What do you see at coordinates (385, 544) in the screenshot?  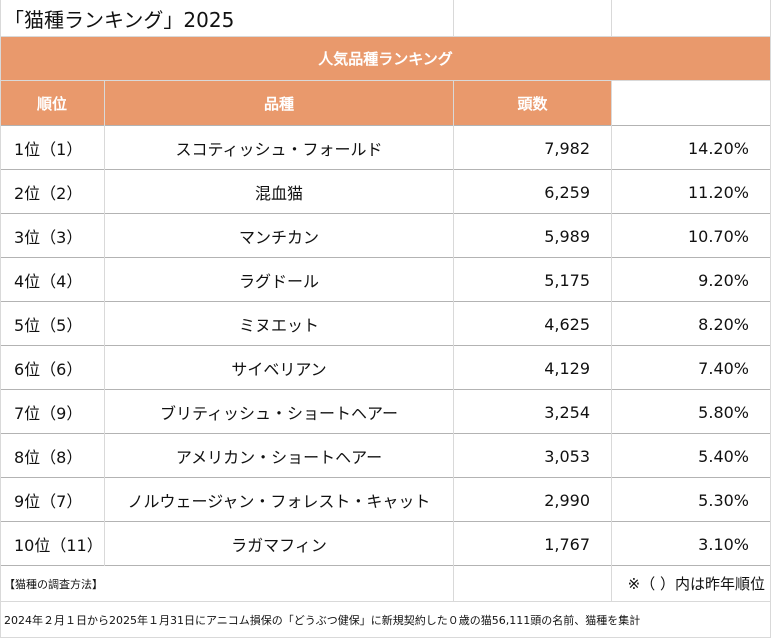 I see `table-row: 10位（11） ラガマフィン 1,767 3.10%` at bounding box center [385, 544].